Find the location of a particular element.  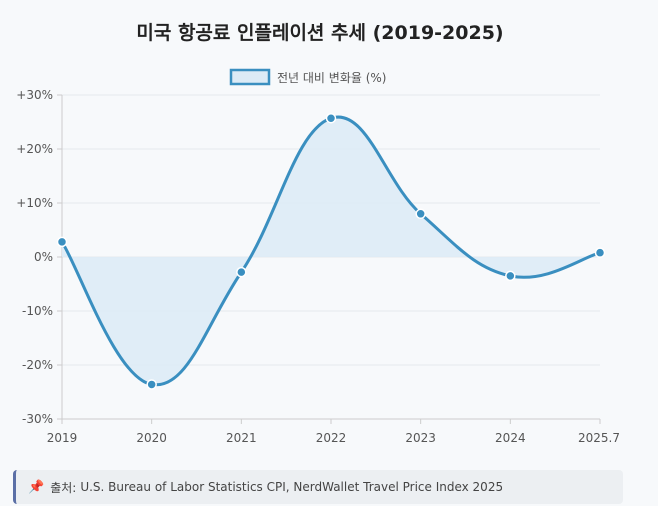

y-tick-label: -10% is located at coordinates (37, 311).